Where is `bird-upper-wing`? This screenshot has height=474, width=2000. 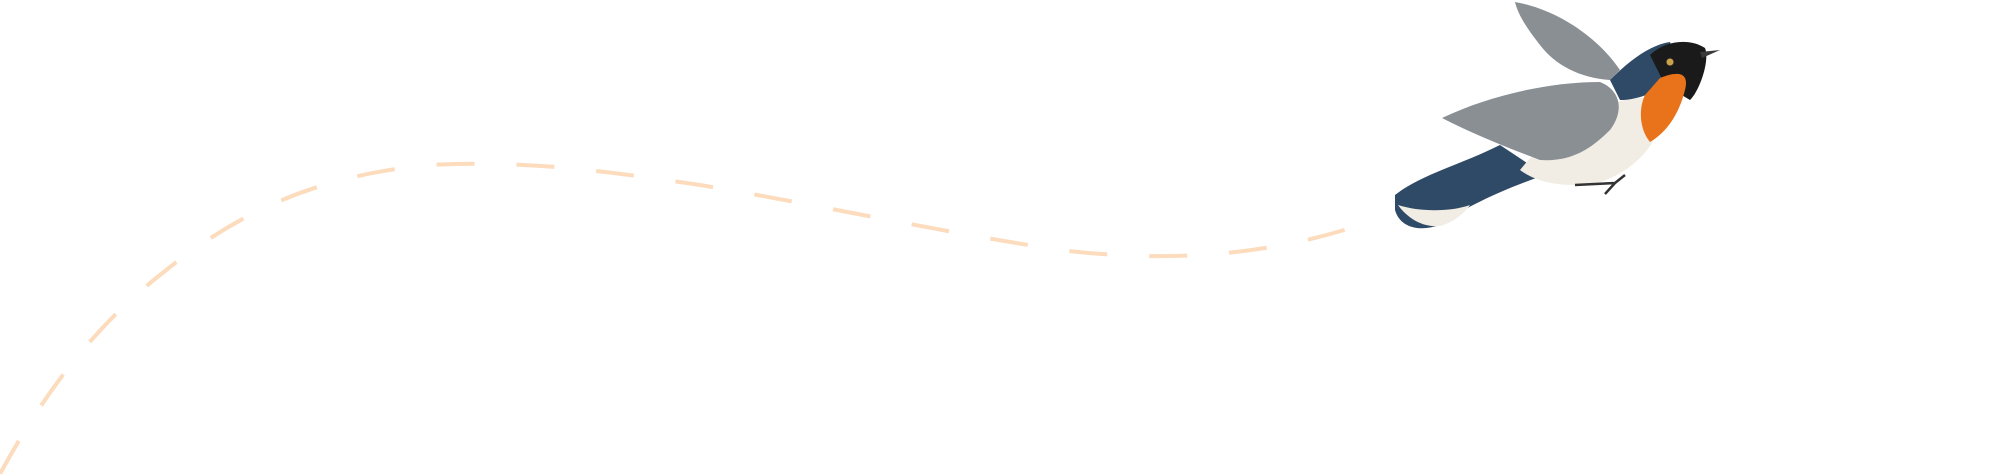 bird-upper-wing is located at coordinates (1567, 41).